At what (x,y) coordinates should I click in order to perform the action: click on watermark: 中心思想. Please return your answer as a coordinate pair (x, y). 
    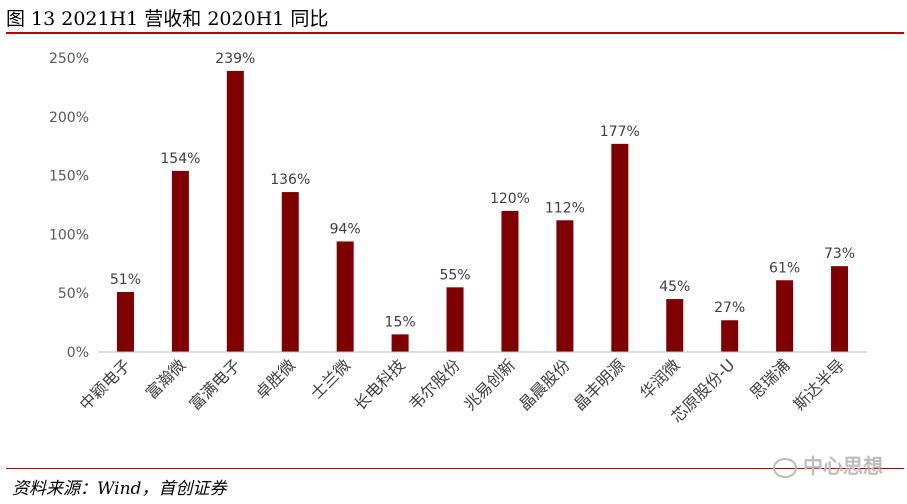
    Looking at the image, I should click on (828, 464).